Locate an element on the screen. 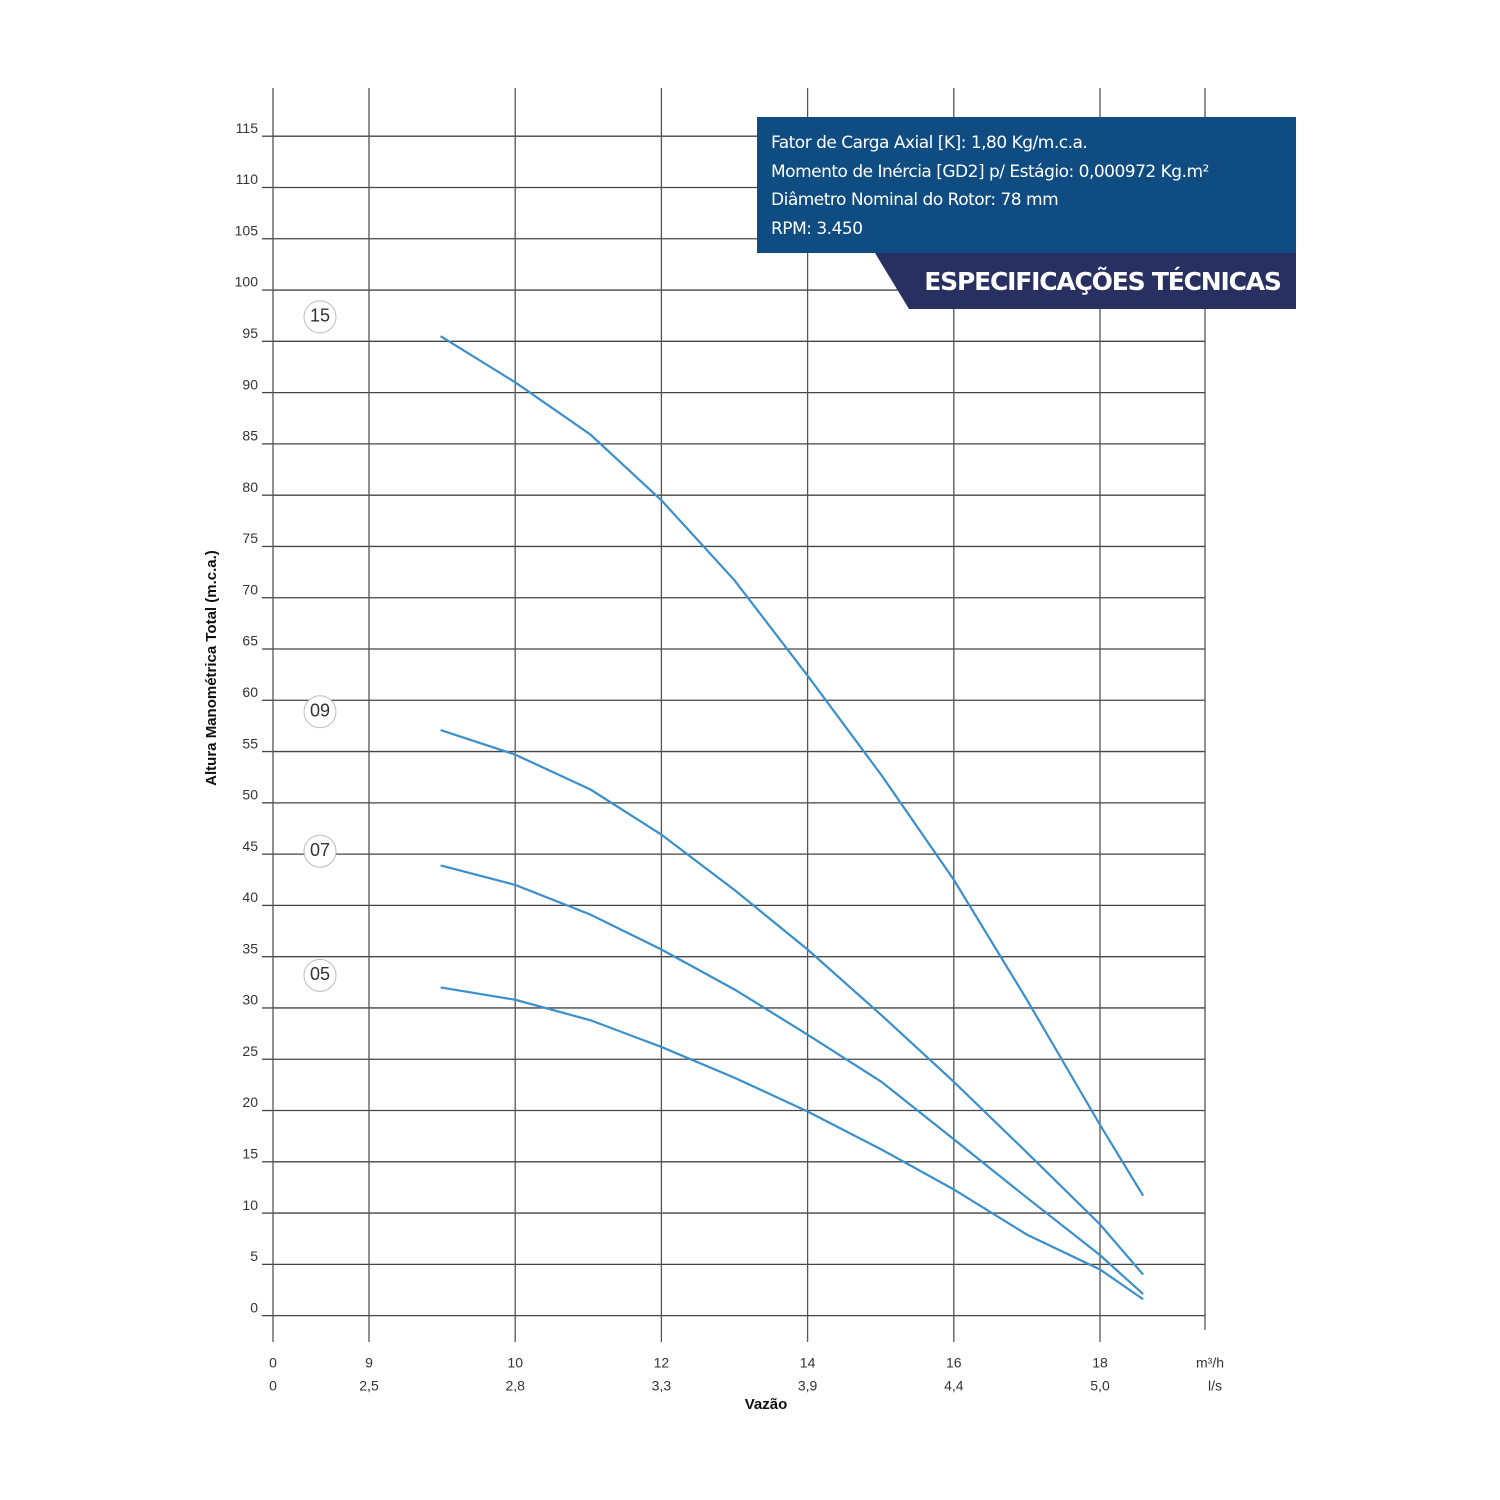 Image resolution: width=1500 pixels, height=1500 pixels. x-tick-label: 12 is located at coordinates (662, 1363).